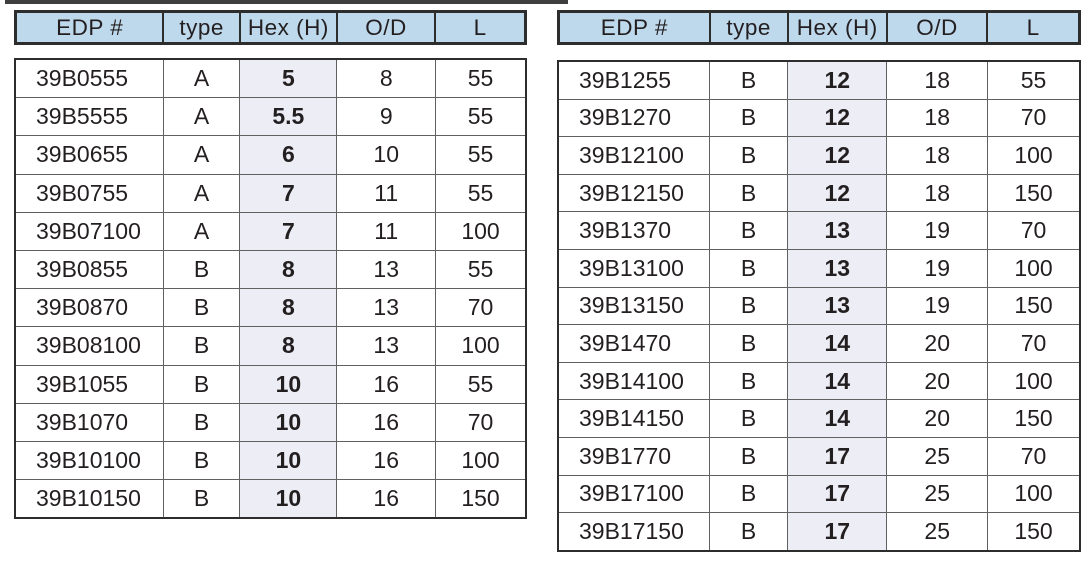 The width and height of the screenshot is (1090, 572). I want to click on table-row: 39B1070 B 10 16 70, so click(270, 422).